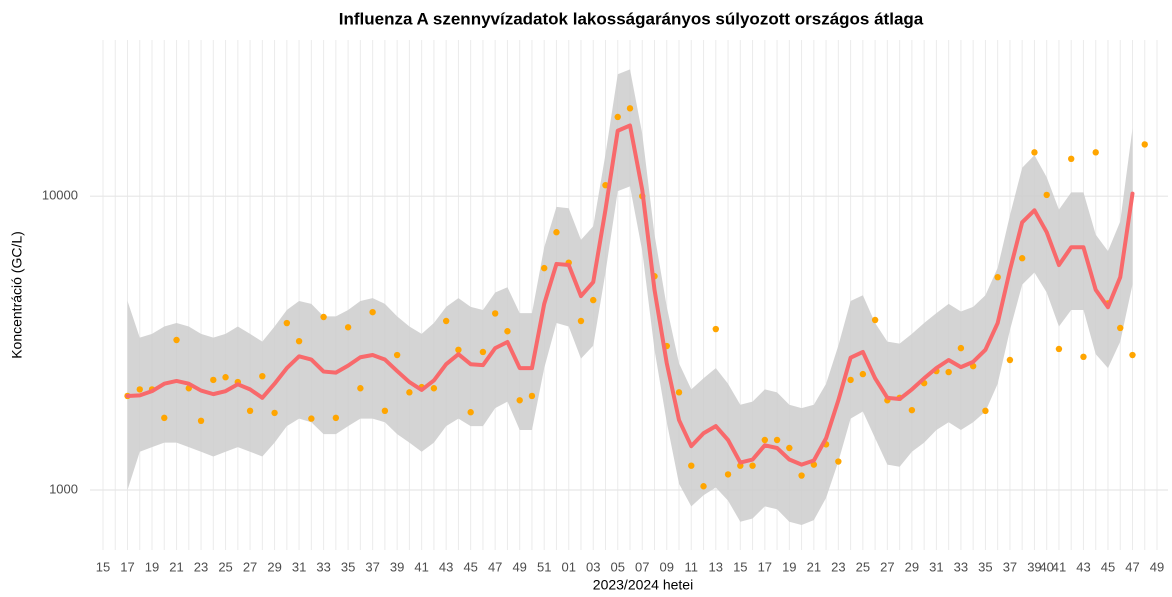 This screenshot has width=1172, height=597. I want to click on x-tick-label: 40, so click(1046, 566).